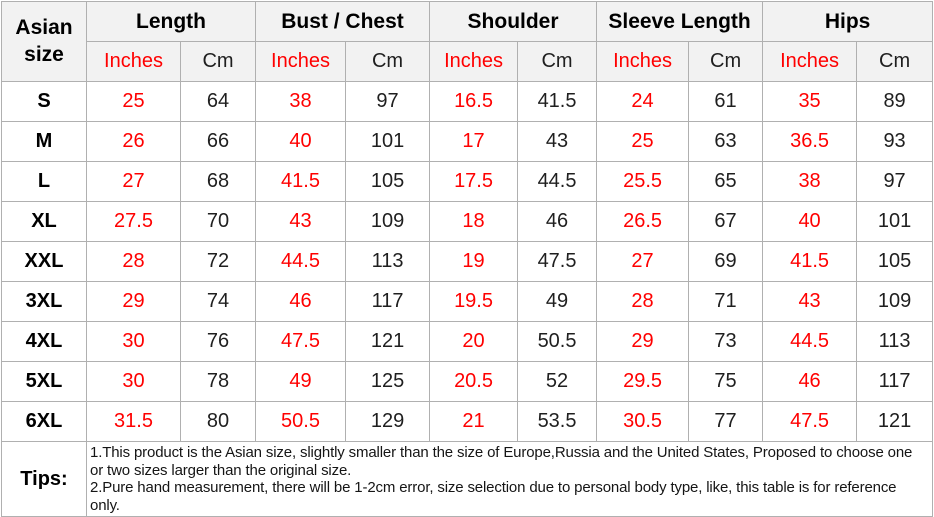 This screenshot has width=934, height=517. What do you see at coordinates (388, 181) in the screenshot?
I see `value-cm-cell: 105` at bounding box center [388, 181].